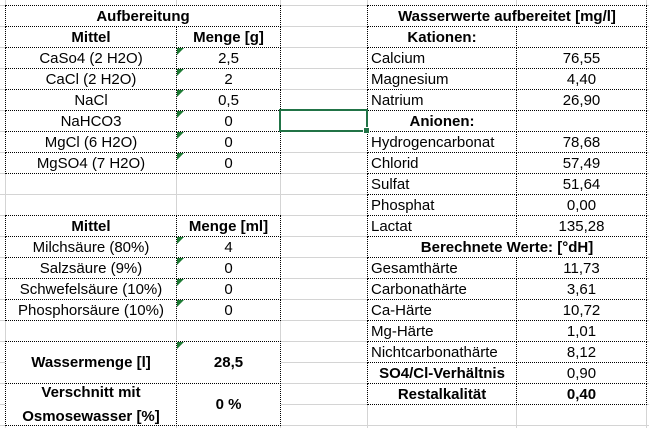  I want to click on amount-cell: 2, so click(228, 79).